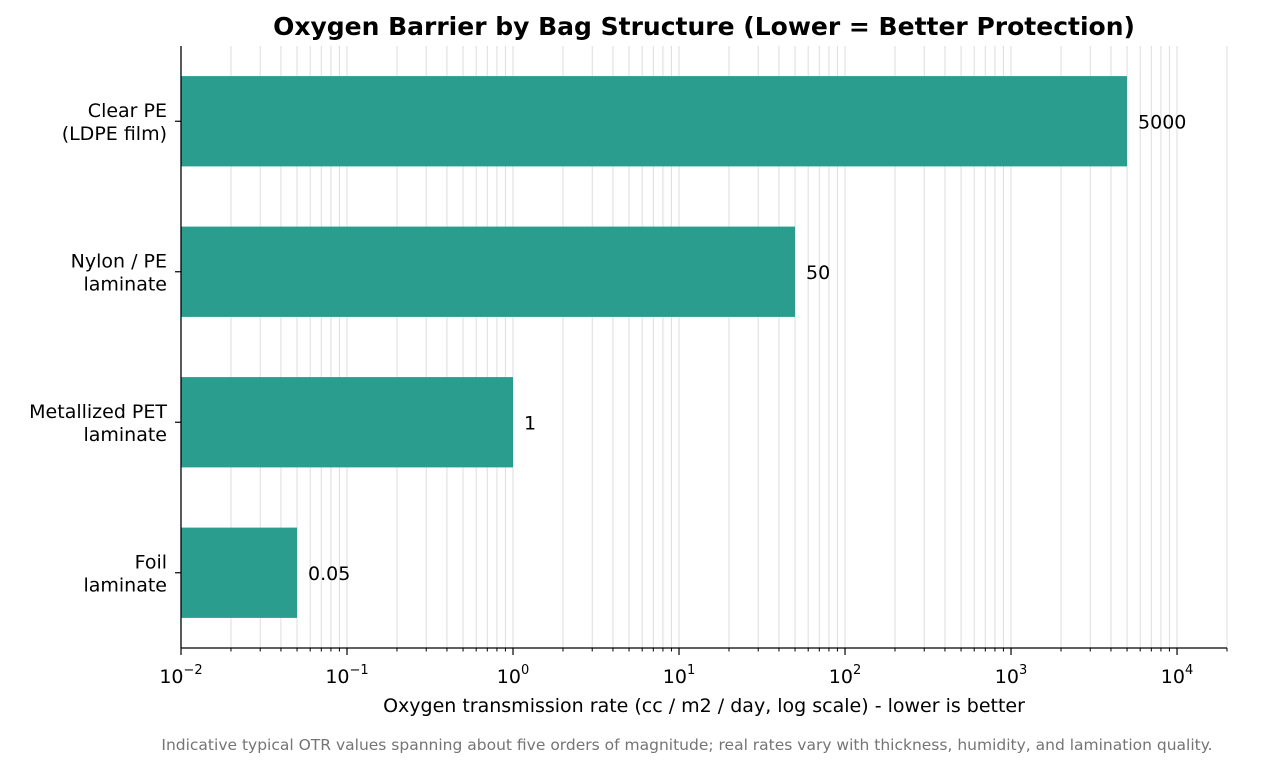 The width and height of the screenshot is (1265, 768). I want to click on bar-value-label: 0.05, so click(329, 574).